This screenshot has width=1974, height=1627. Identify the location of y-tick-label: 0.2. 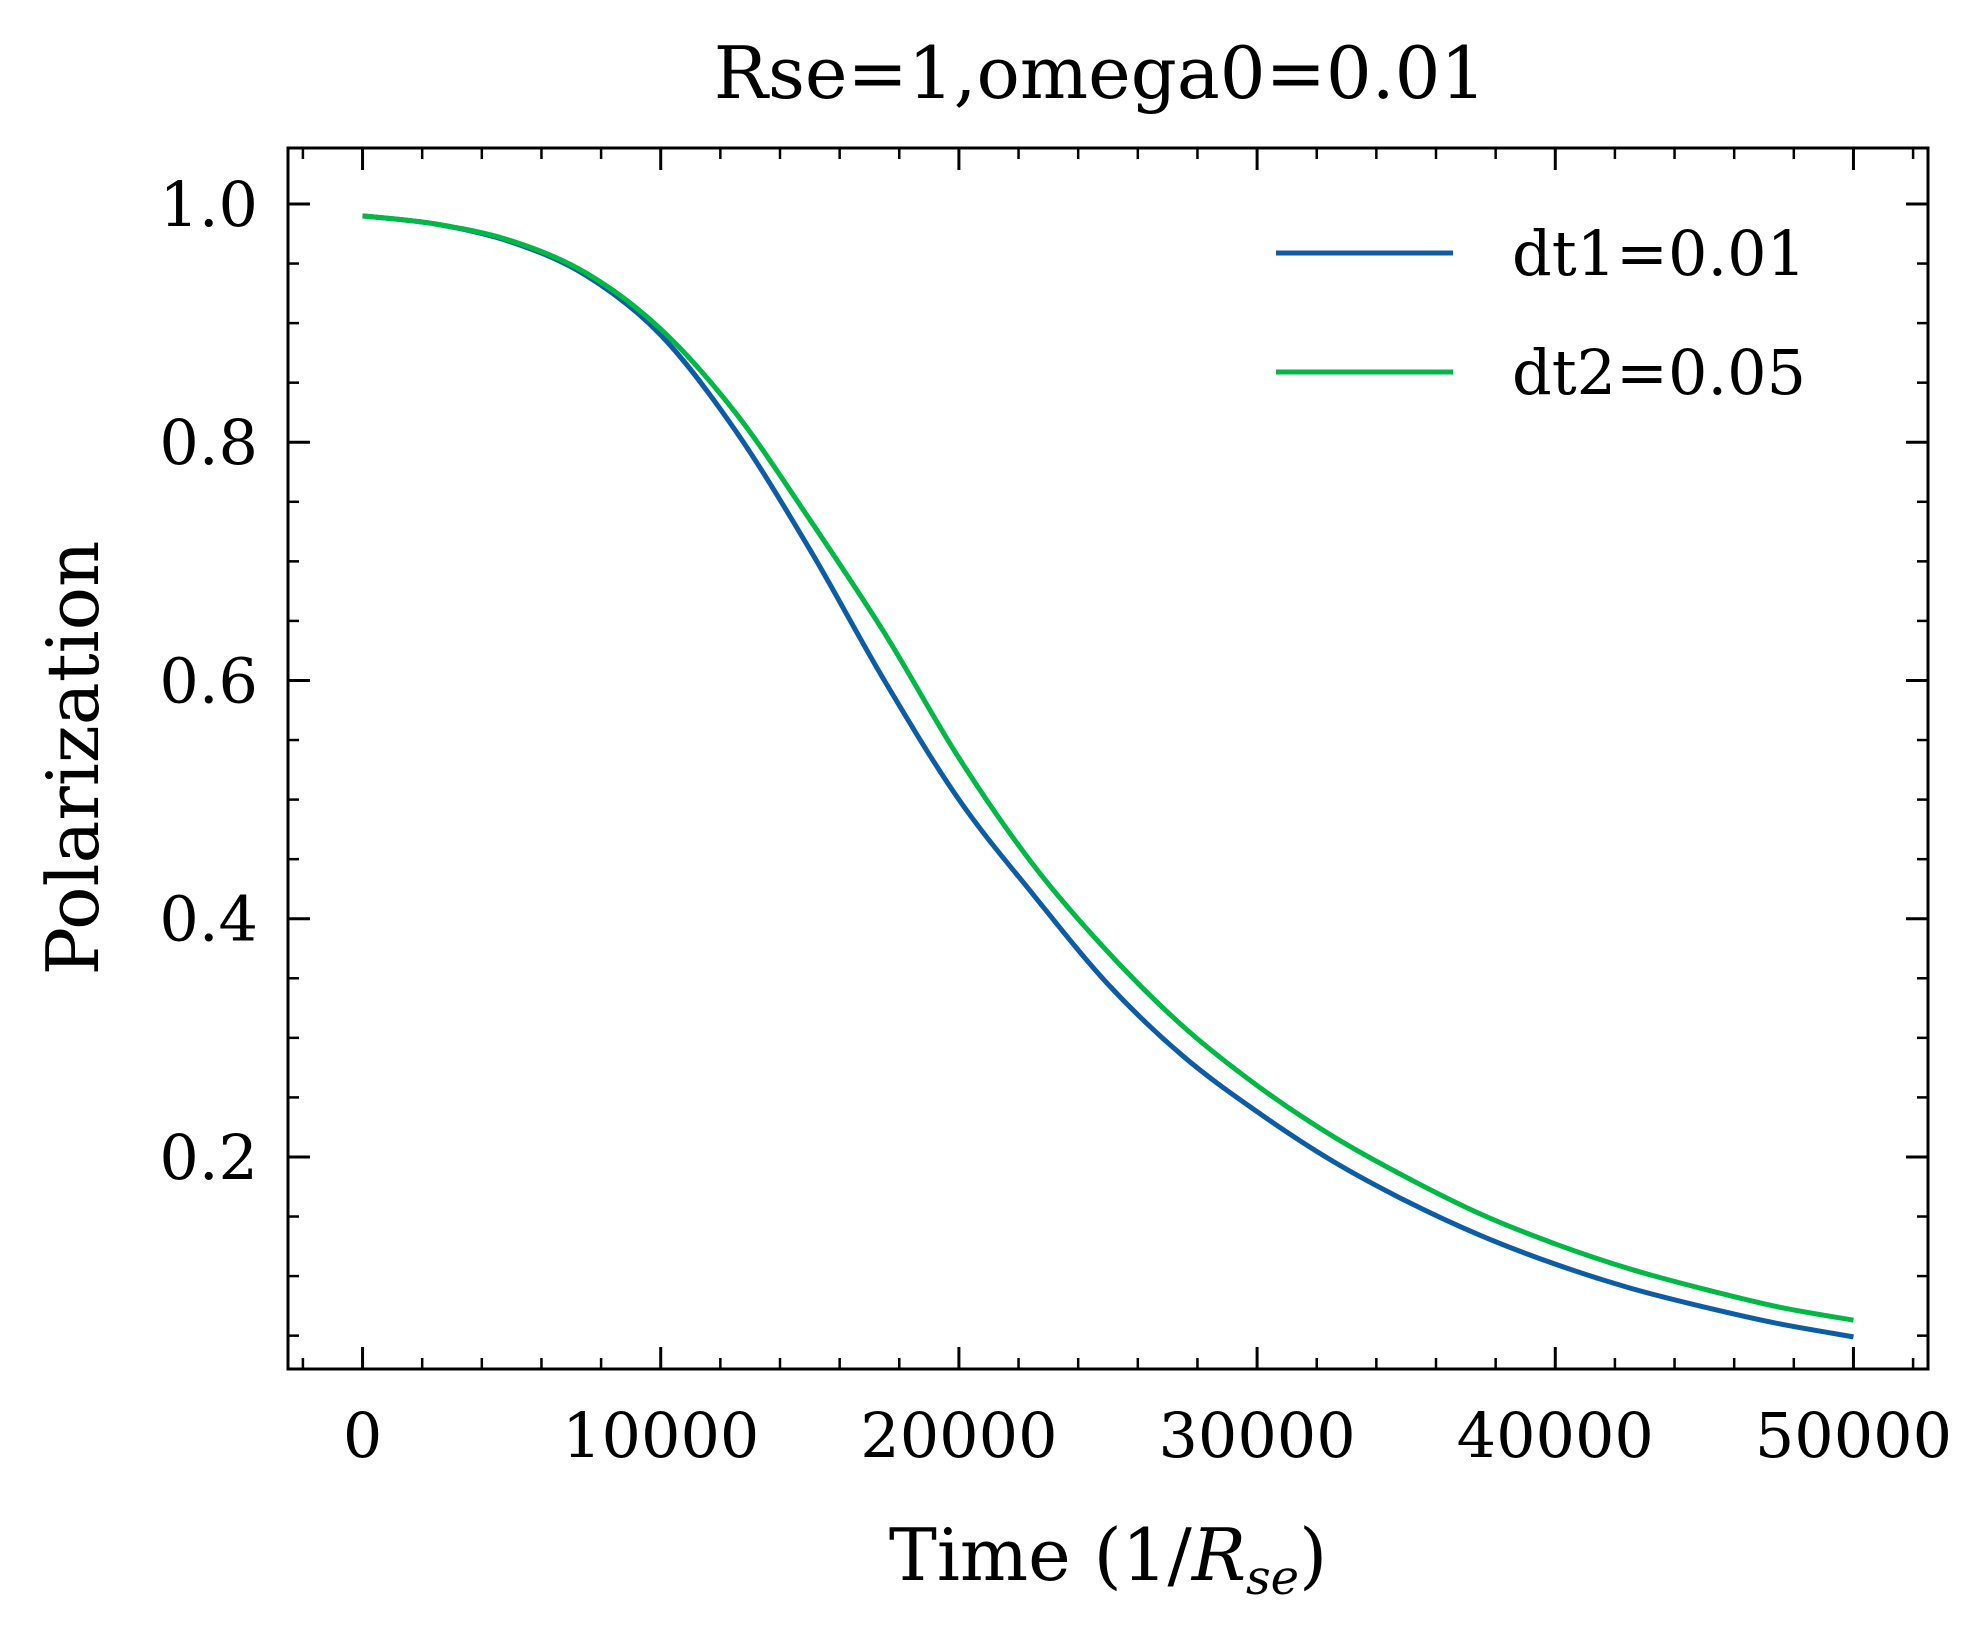
(208, 1157).